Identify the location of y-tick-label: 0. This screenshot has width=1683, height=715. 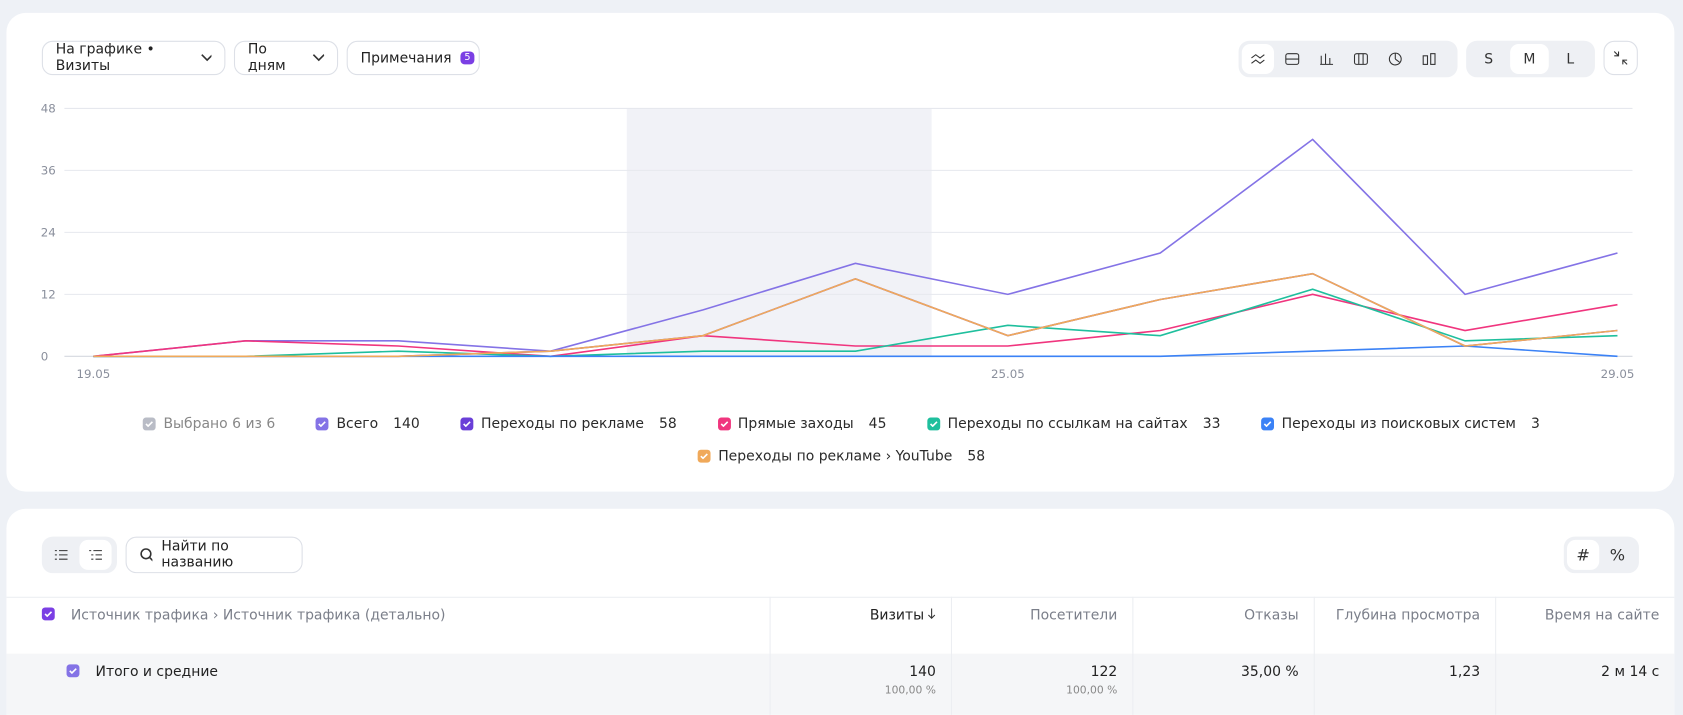
(45, 357).